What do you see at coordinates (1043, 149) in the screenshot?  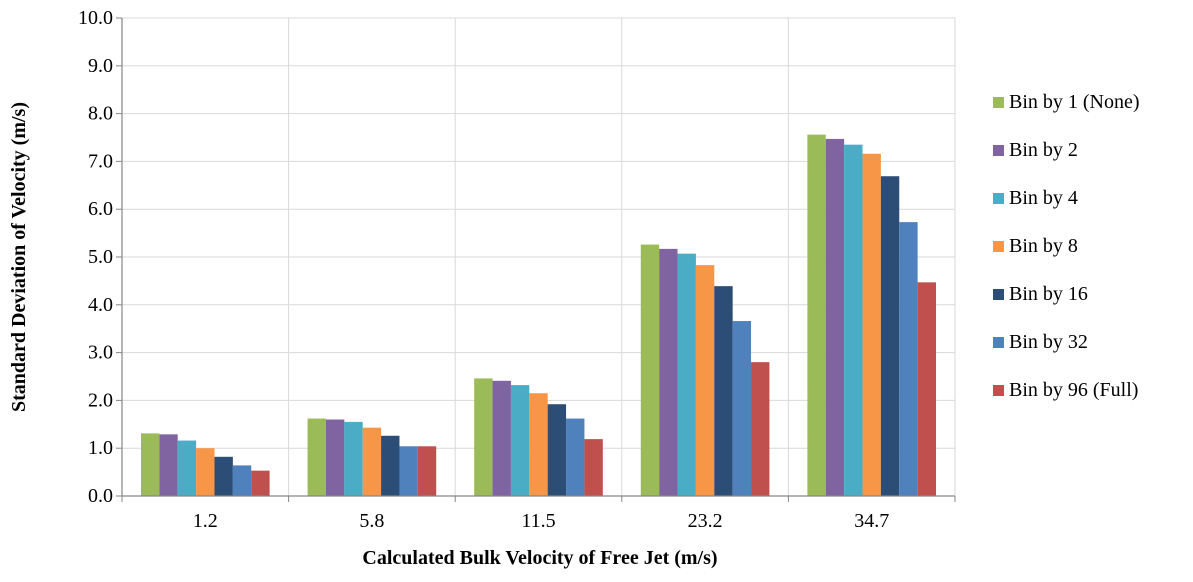 I see `legend-label: Bin by 2` at bounding box center [1043, 149].